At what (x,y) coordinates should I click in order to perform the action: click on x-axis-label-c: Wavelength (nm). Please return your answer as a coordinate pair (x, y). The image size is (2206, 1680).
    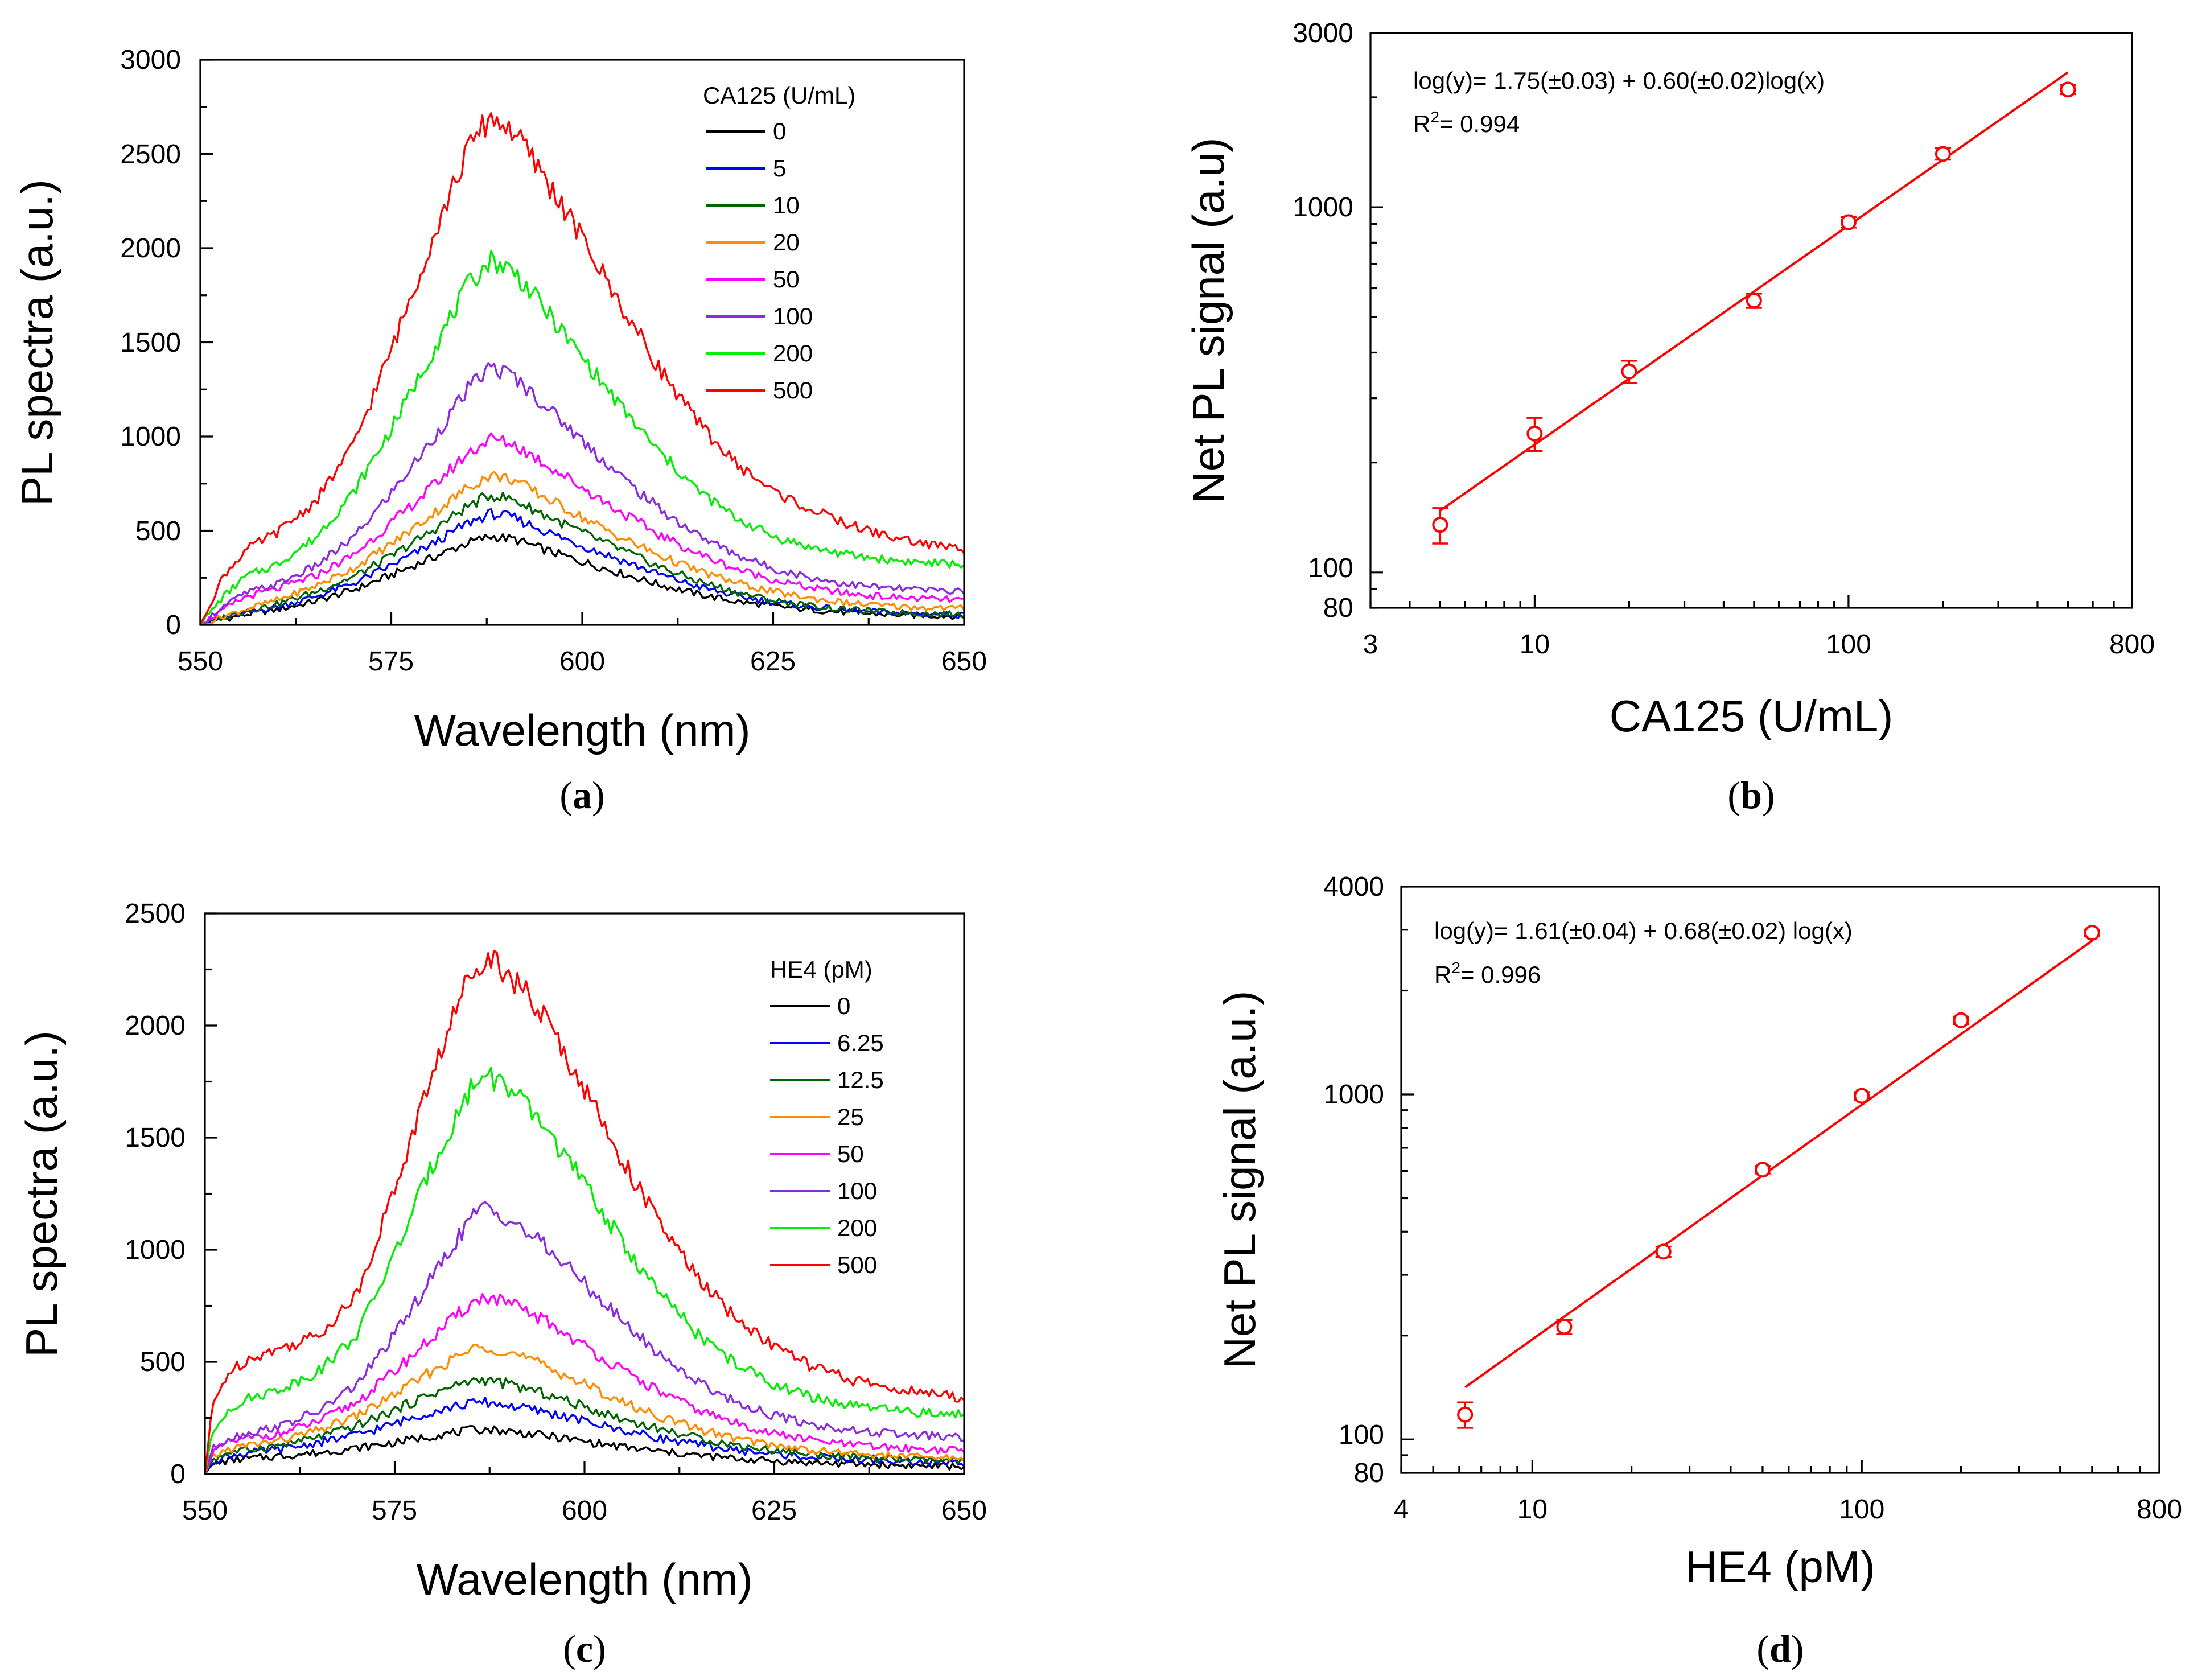
    Looking at the image, I should click on (585, 1579).